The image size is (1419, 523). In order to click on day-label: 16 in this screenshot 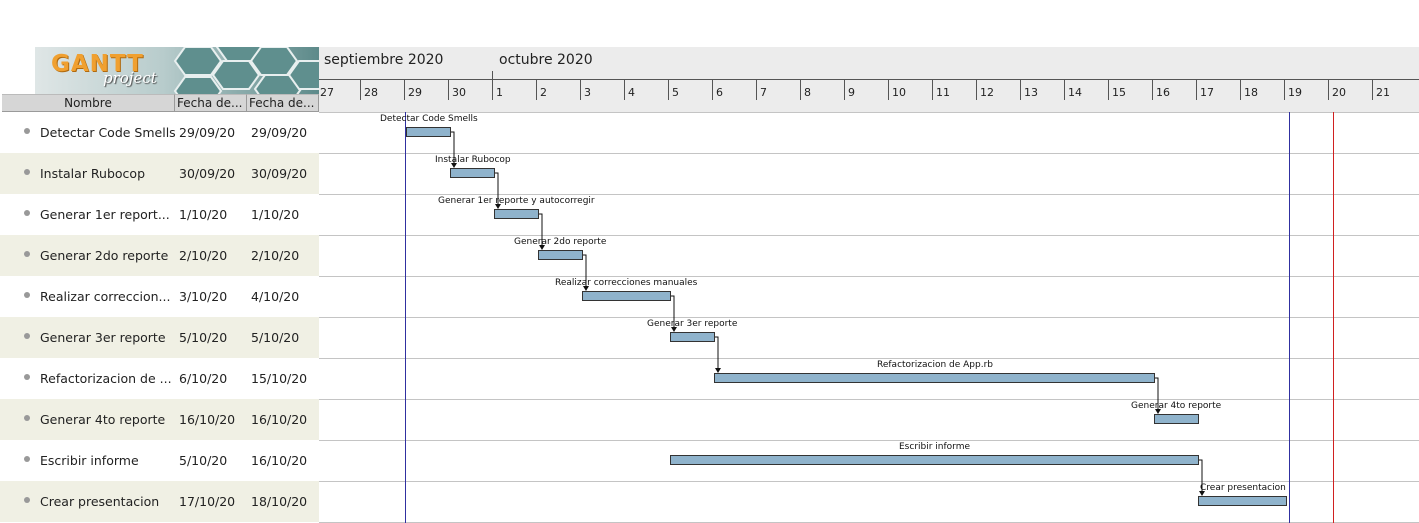, I will do `click(1163, 92)`.